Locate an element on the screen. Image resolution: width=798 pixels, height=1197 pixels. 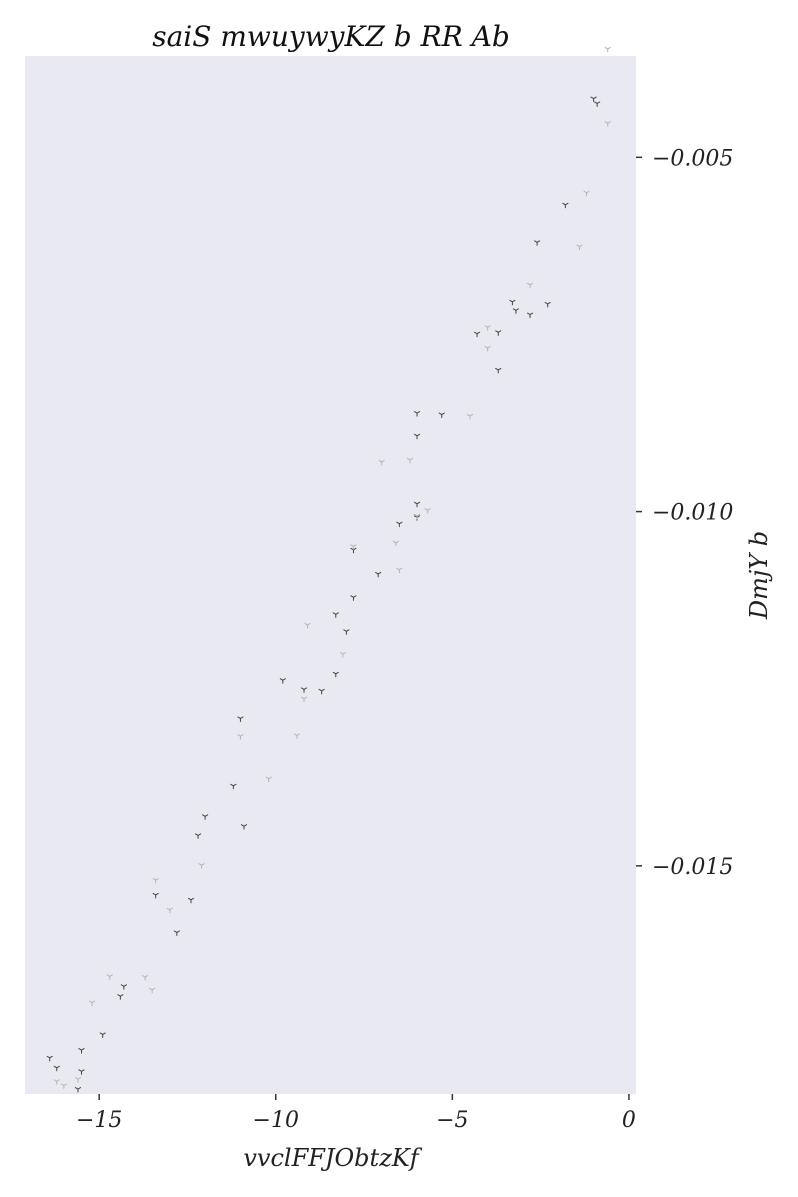
x-axis-label: vvclFFJObtzKf is located at coordinates (332, 1158).